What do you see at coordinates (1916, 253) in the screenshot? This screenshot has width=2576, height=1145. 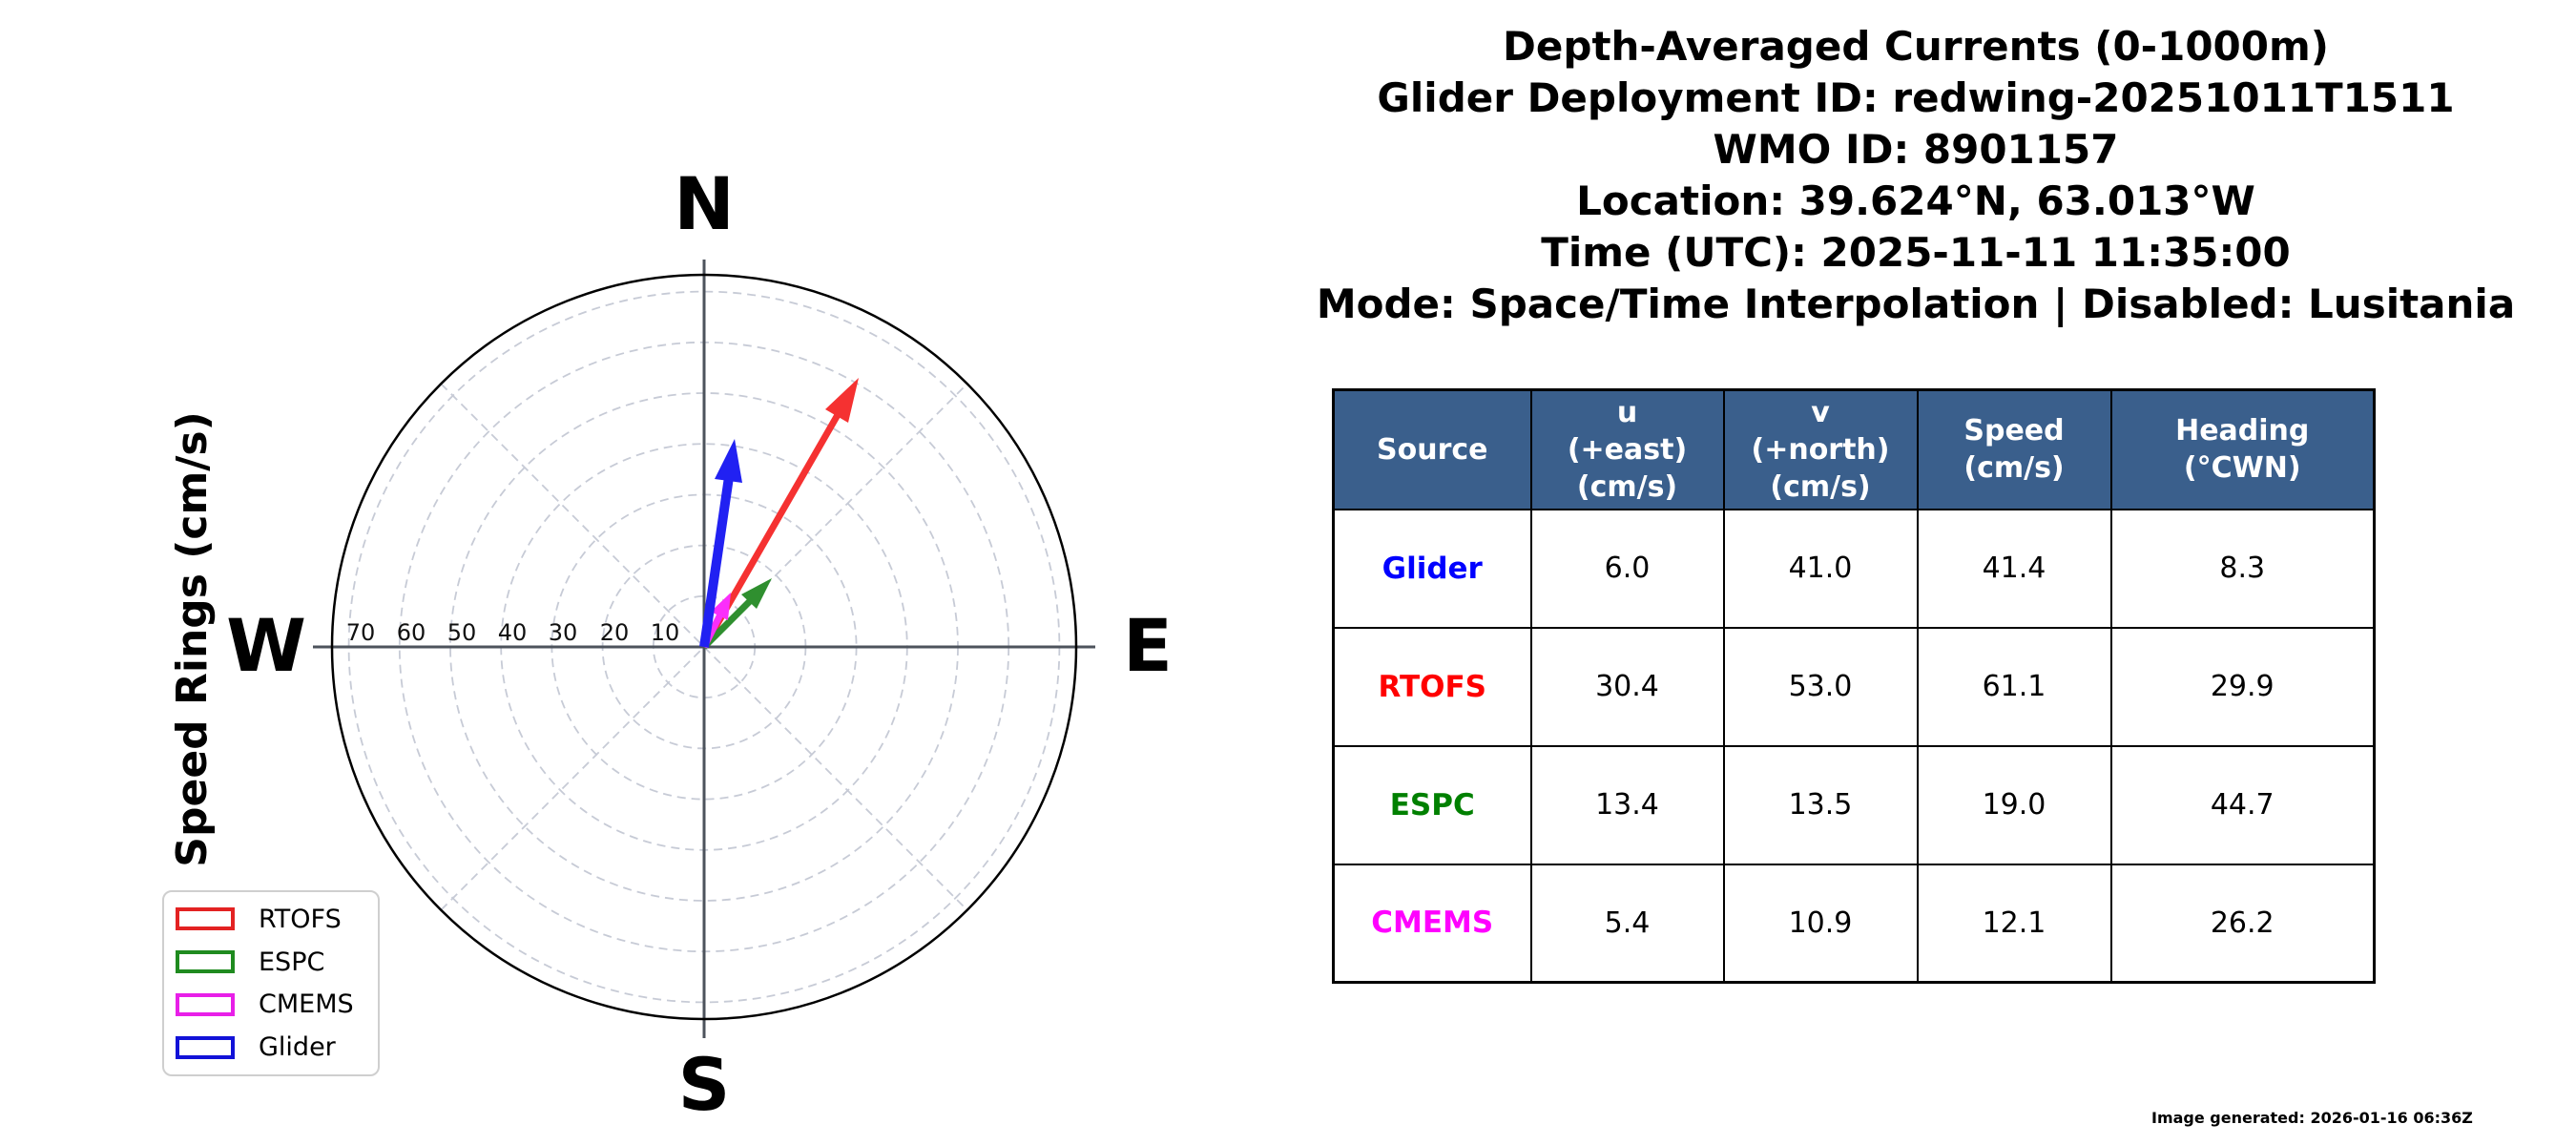 I see `time-line: Time (UTC): 2025-11-11 11:35:00` at bounding box center [1916, 253].